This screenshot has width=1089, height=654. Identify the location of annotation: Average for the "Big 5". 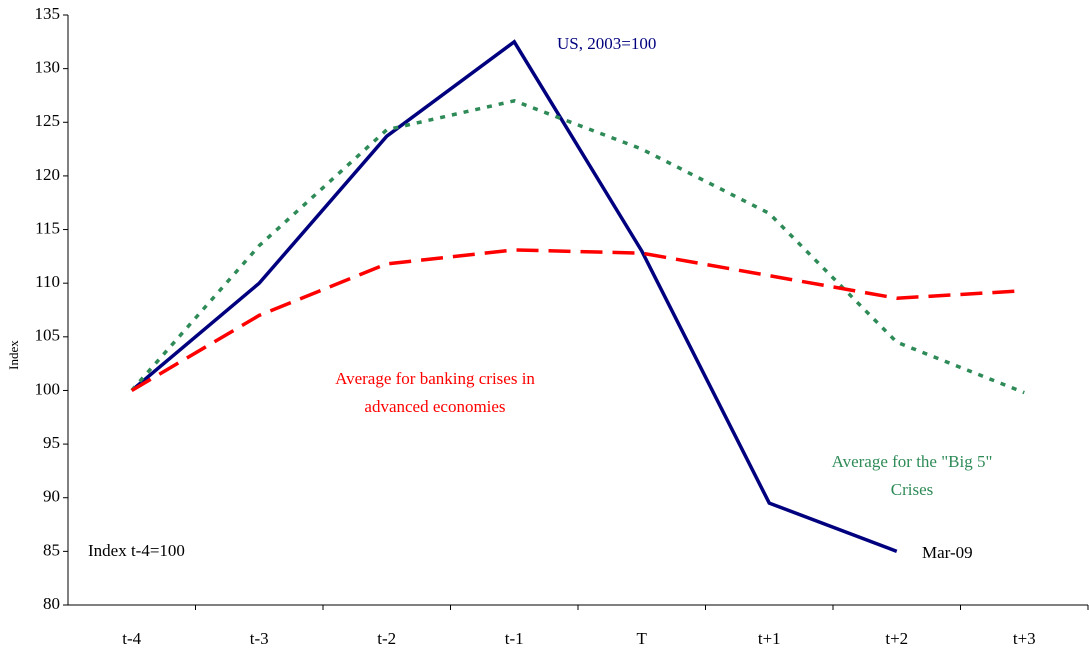
(912, 461).